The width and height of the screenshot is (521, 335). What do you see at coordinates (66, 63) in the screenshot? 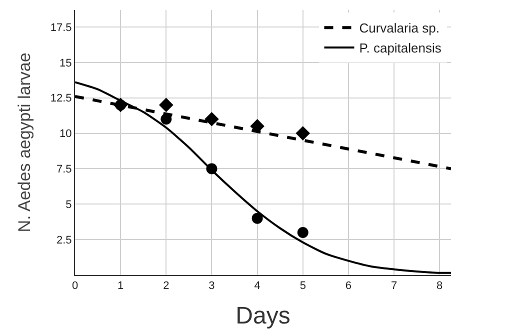
I see `y-tick-label: 15` at bounding box center [66, 63].